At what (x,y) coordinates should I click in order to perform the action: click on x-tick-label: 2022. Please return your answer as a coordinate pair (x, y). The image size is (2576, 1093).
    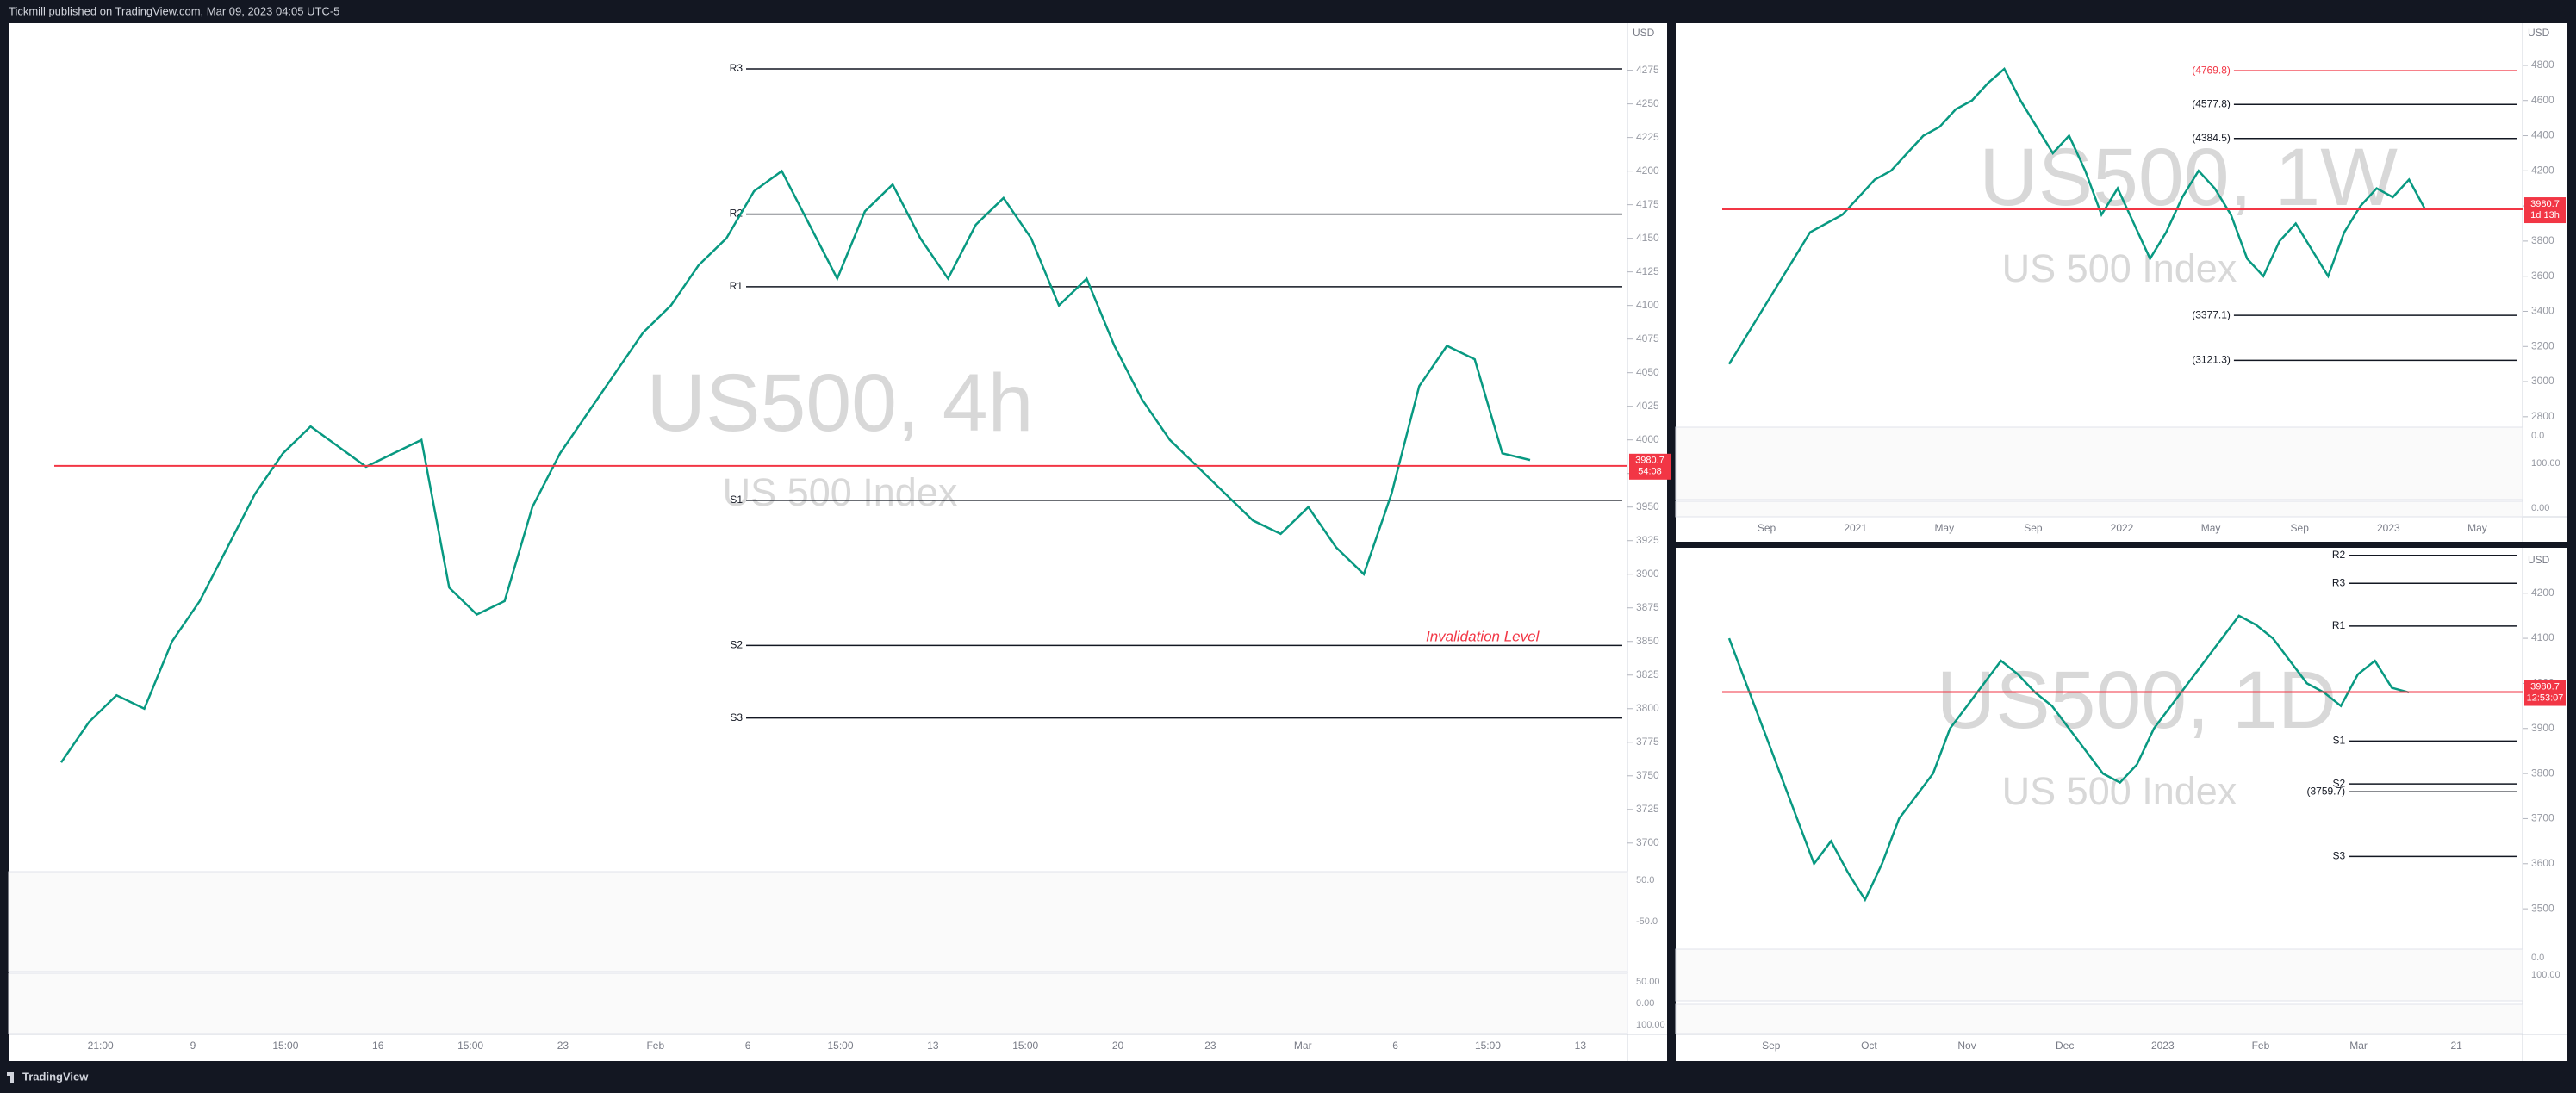
    Looking at the image, I should click on (2123, 528).